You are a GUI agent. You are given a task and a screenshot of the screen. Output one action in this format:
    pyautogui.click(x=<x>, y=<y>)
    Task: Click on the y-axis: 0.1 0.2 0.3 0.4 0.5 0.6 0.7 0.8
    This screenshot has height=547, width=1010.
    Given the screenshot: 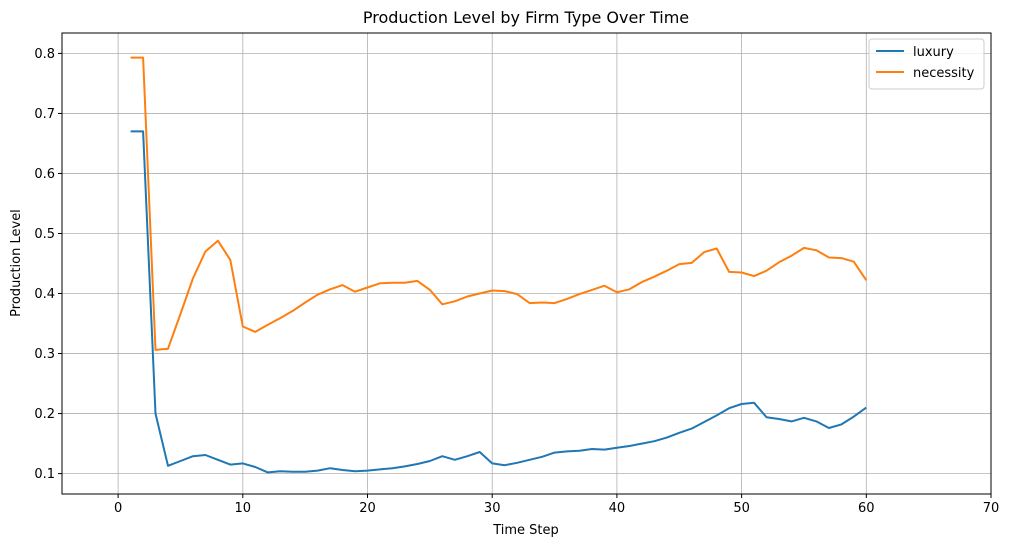 What is the action you would take?
    pyautogui.click(x=48, y=264)
    